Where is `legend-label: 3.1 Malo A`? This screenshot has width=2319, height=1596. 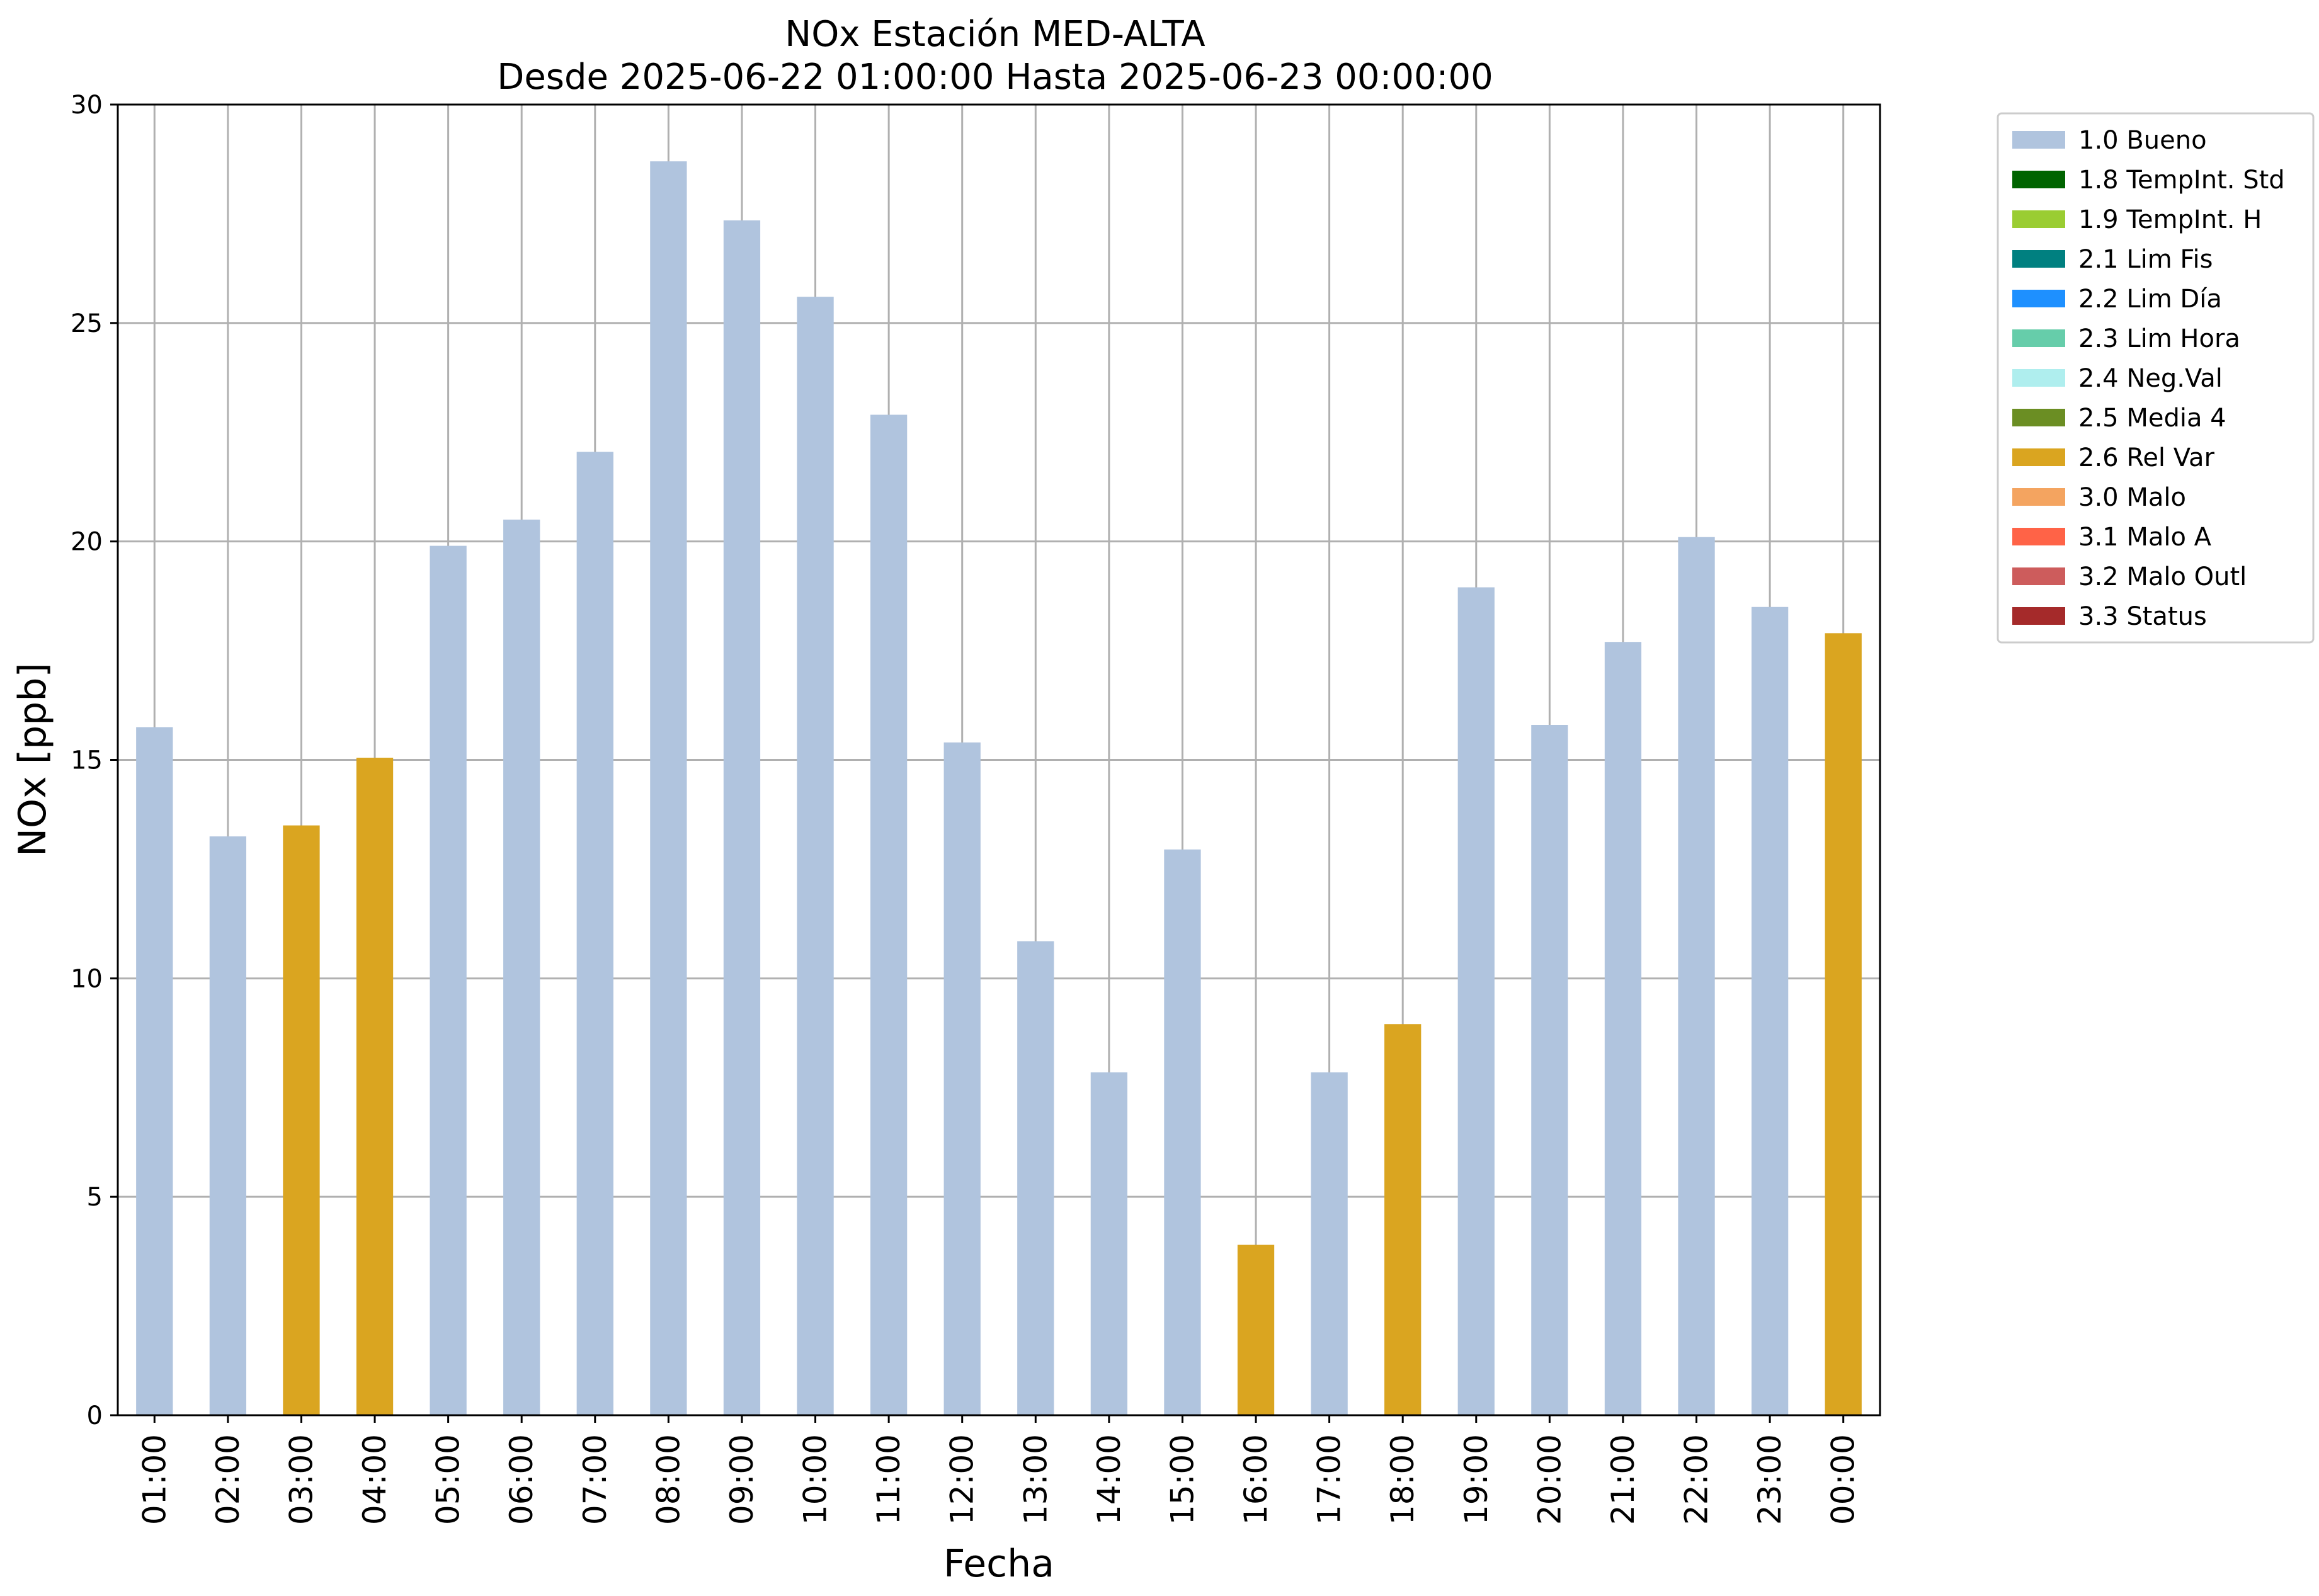 legend-label: 3.1 Malo A is located at coordinates (2145, 537).